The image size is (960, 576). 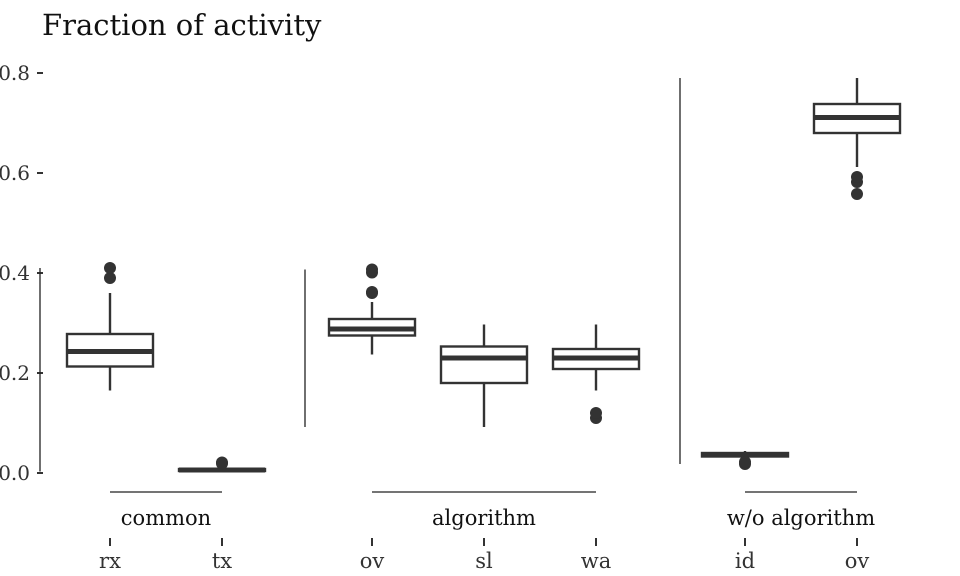 What do you see at coordinates (372, 561) in the screenshot?
I see `x-tick-label-1-0: ov` at bounding box center [372, 561].